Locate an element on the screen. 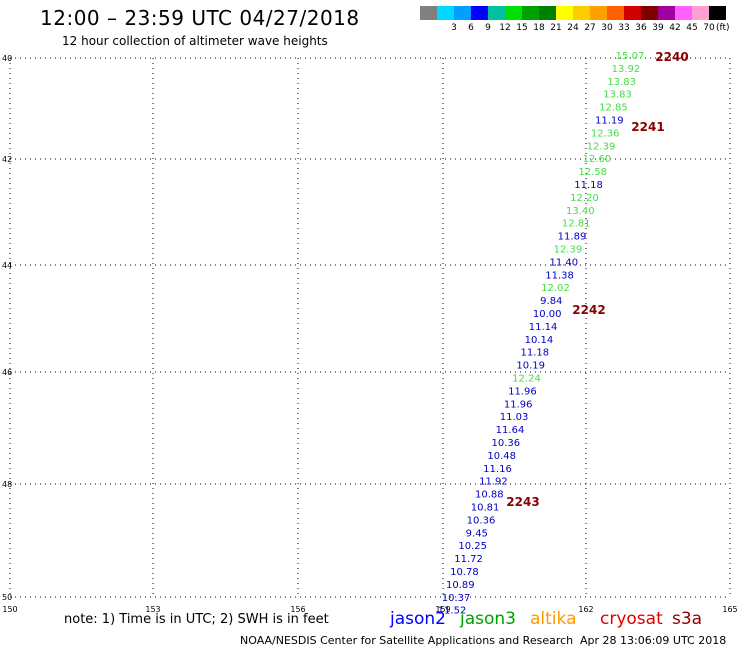 The width and height of the screenshot is (740, 650). swh-value: 10.88 is located at coordinates (489, 495).